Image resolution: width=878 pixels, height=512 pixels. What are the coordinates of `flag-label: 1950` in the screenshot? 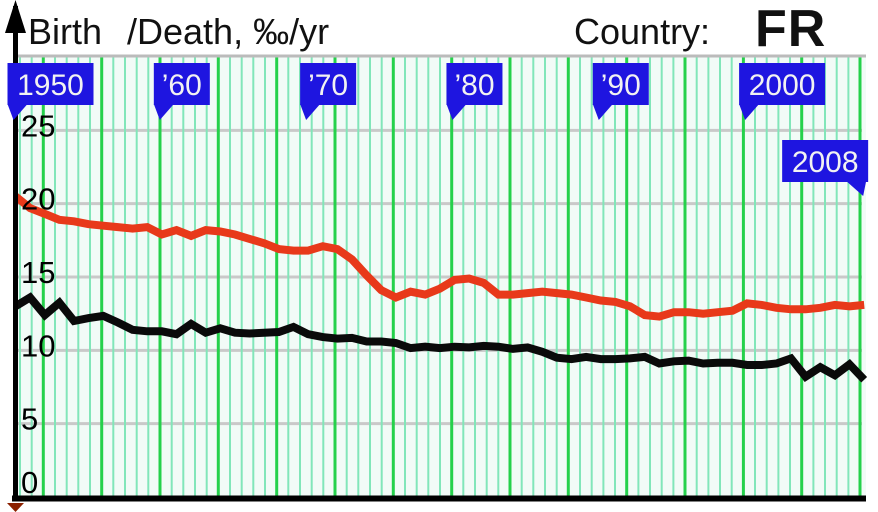 It's located at (50, 85).